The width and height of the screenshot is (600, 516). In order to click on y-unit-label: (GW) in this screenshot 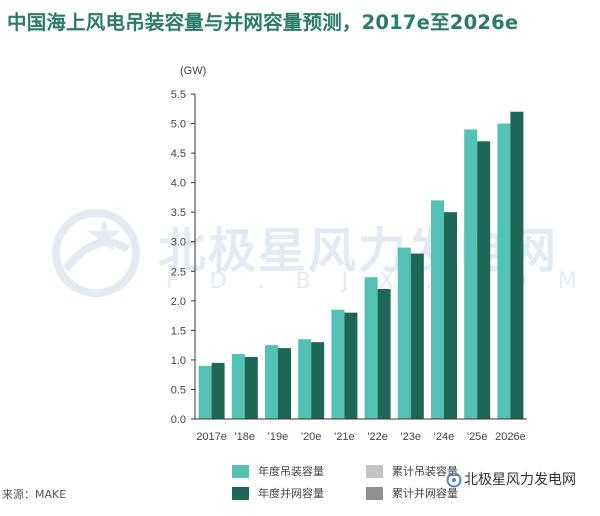, I will do `click(193, 71)`.